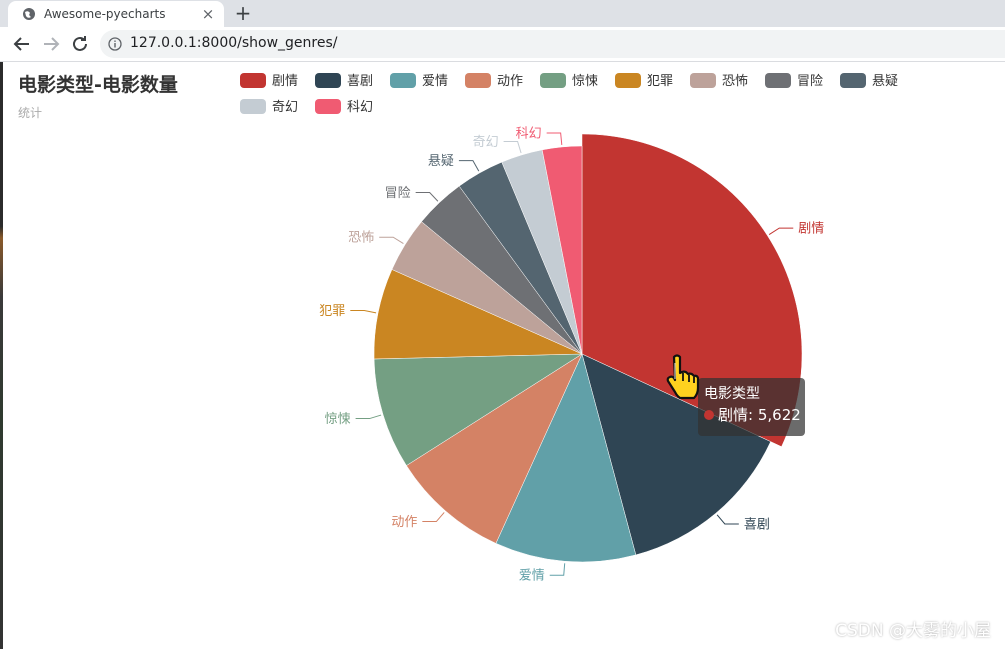 This screenshot has height=649, width=1005. I want to click on reload-icon, so click(80, 44).